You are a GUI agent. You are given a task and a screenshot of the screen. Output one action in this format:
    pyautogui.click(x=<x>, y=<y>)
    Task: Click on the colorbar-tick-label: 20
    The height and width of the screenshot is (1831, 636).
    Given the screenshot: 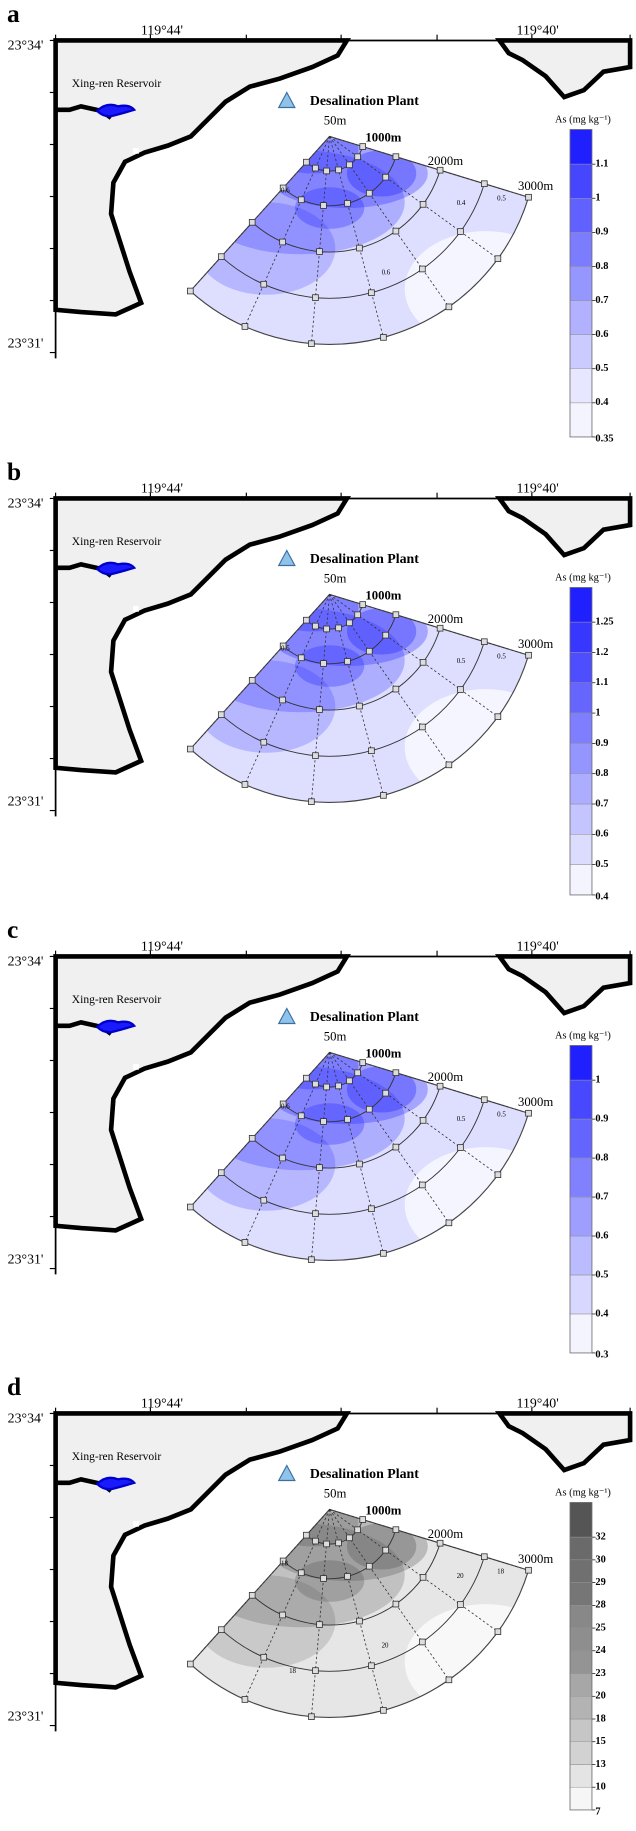 What is the action you would take?
    pyautogui.click(x=600, y=1696)
    